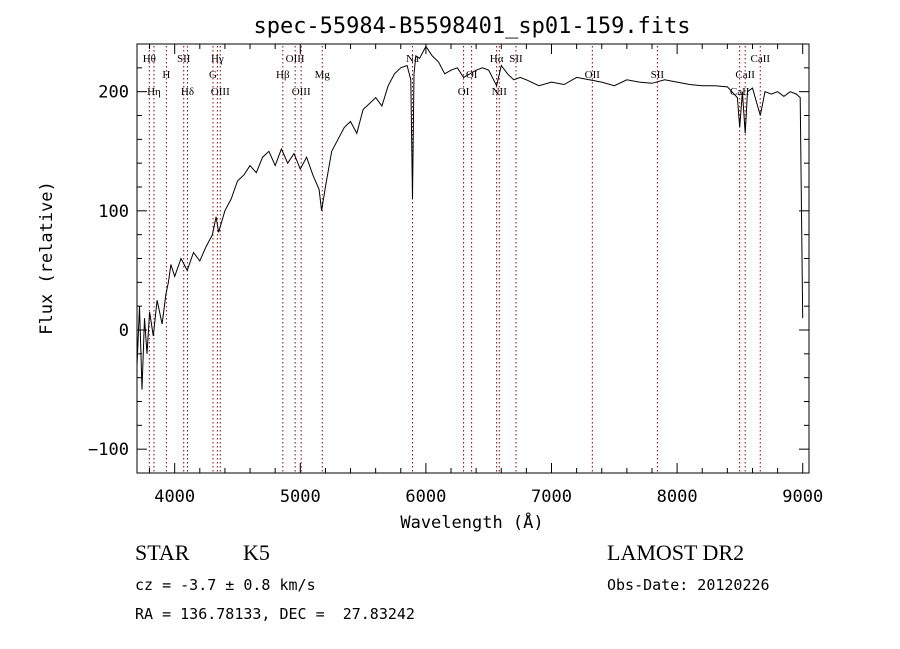 Image resolution: width=900 pixels, height=649 pixels. What do you see at coordinates (593, 75) in the screenshot?
I see `line-label: OII` at bounding box center [593, 75].